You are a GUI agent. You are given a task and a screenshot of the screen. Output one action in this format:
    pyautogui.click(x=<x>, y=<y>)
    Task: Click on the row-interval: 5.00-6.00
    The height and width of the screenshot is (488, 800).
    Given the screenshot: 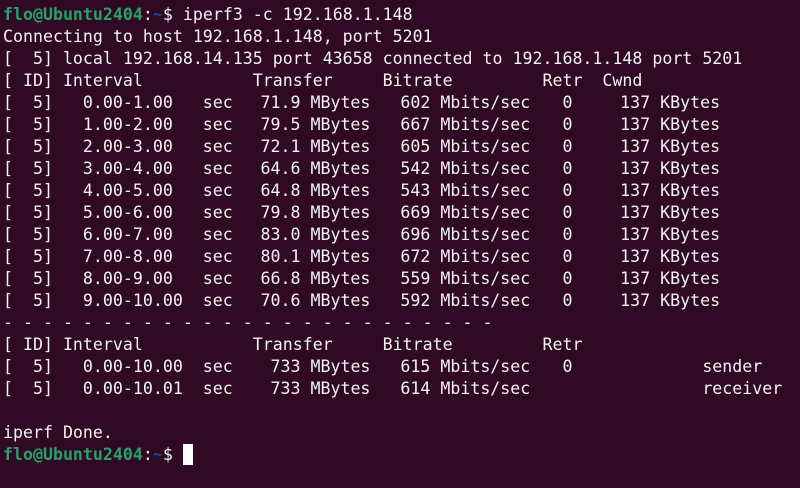 What is the action you would take?
    pyautogui.click(x=127, y=212)
    